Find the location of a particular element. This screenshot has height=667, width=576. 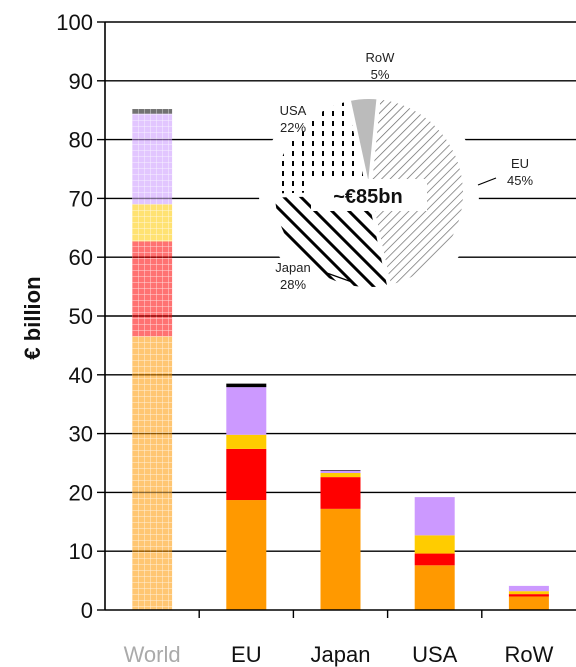

bar-stack-eu is located at coordinates (246, 496).